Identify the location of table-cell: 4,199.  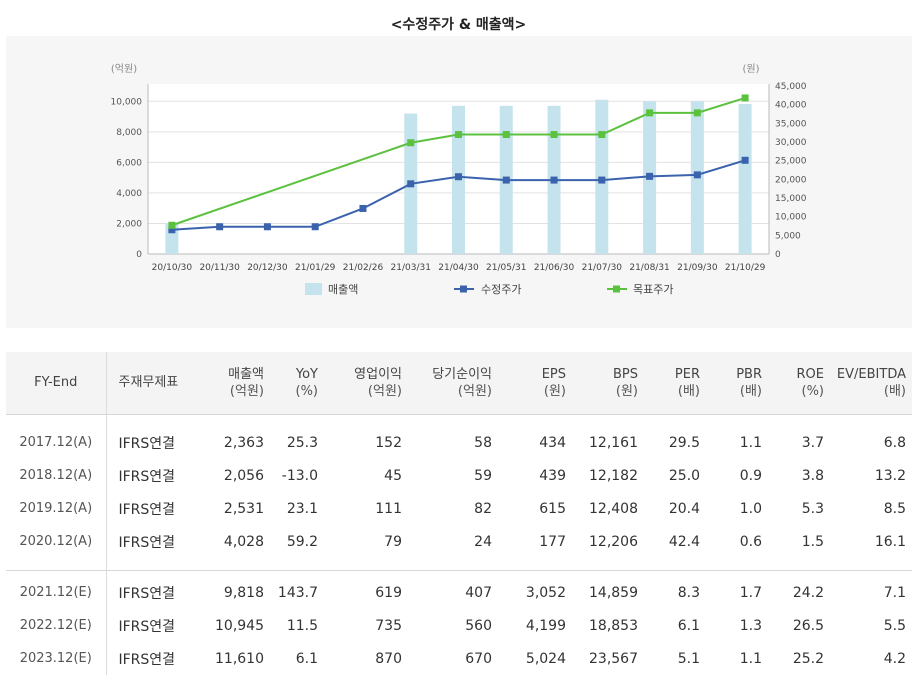
(545, 625).